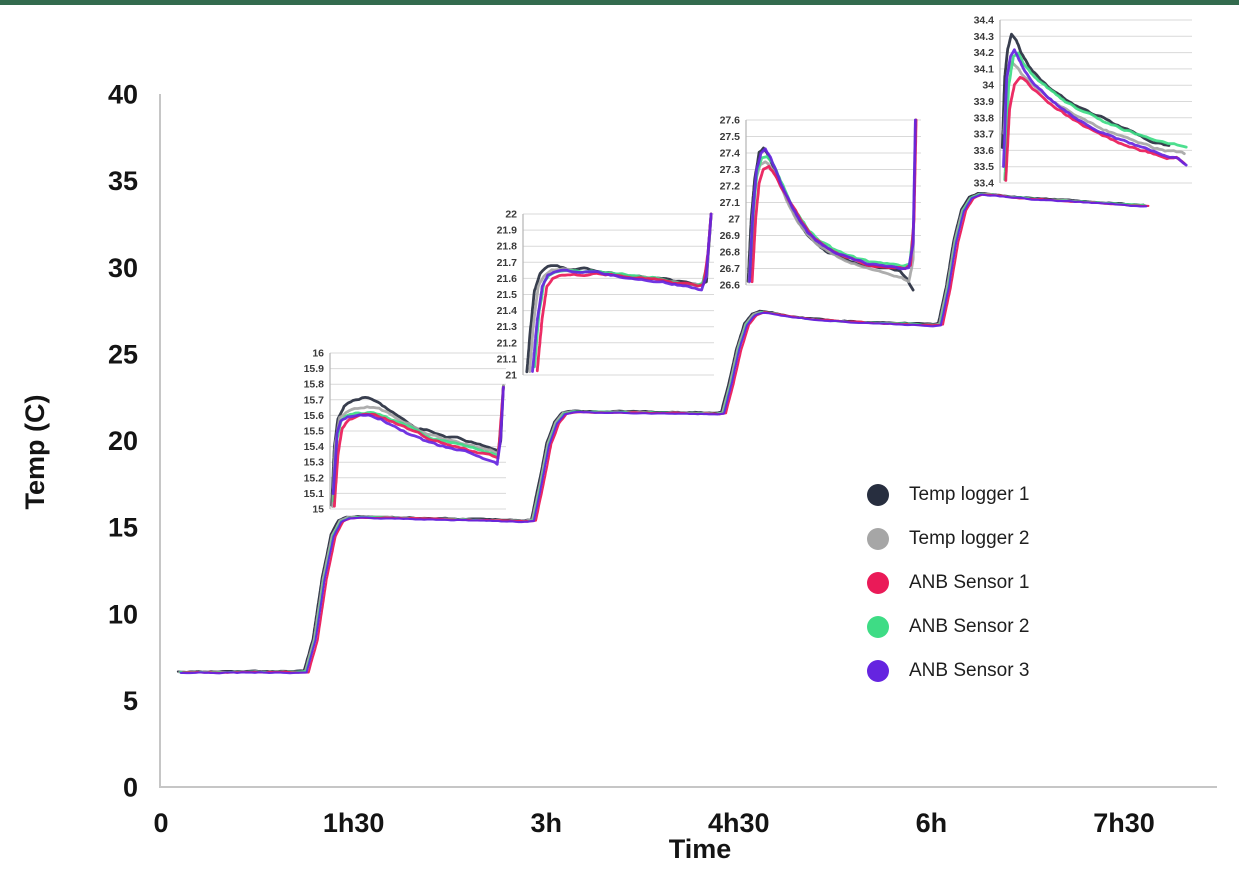 This screenshot has height=874, width=1239. Describe the element at coordinates (730, 121) in the screenshot. I see `inset-tick-label: 27.6` at that location.